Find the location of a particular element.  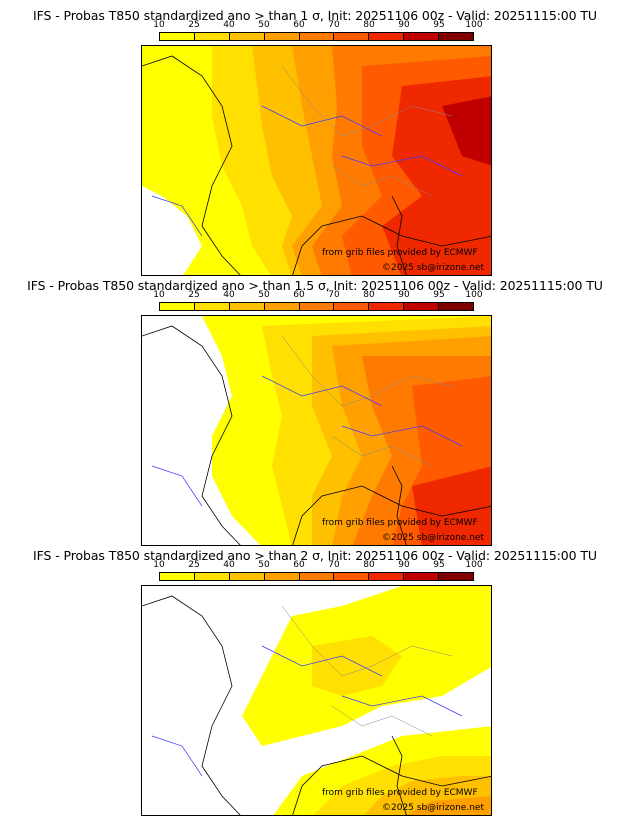

no-data-region is located at coordinates (172, 230).